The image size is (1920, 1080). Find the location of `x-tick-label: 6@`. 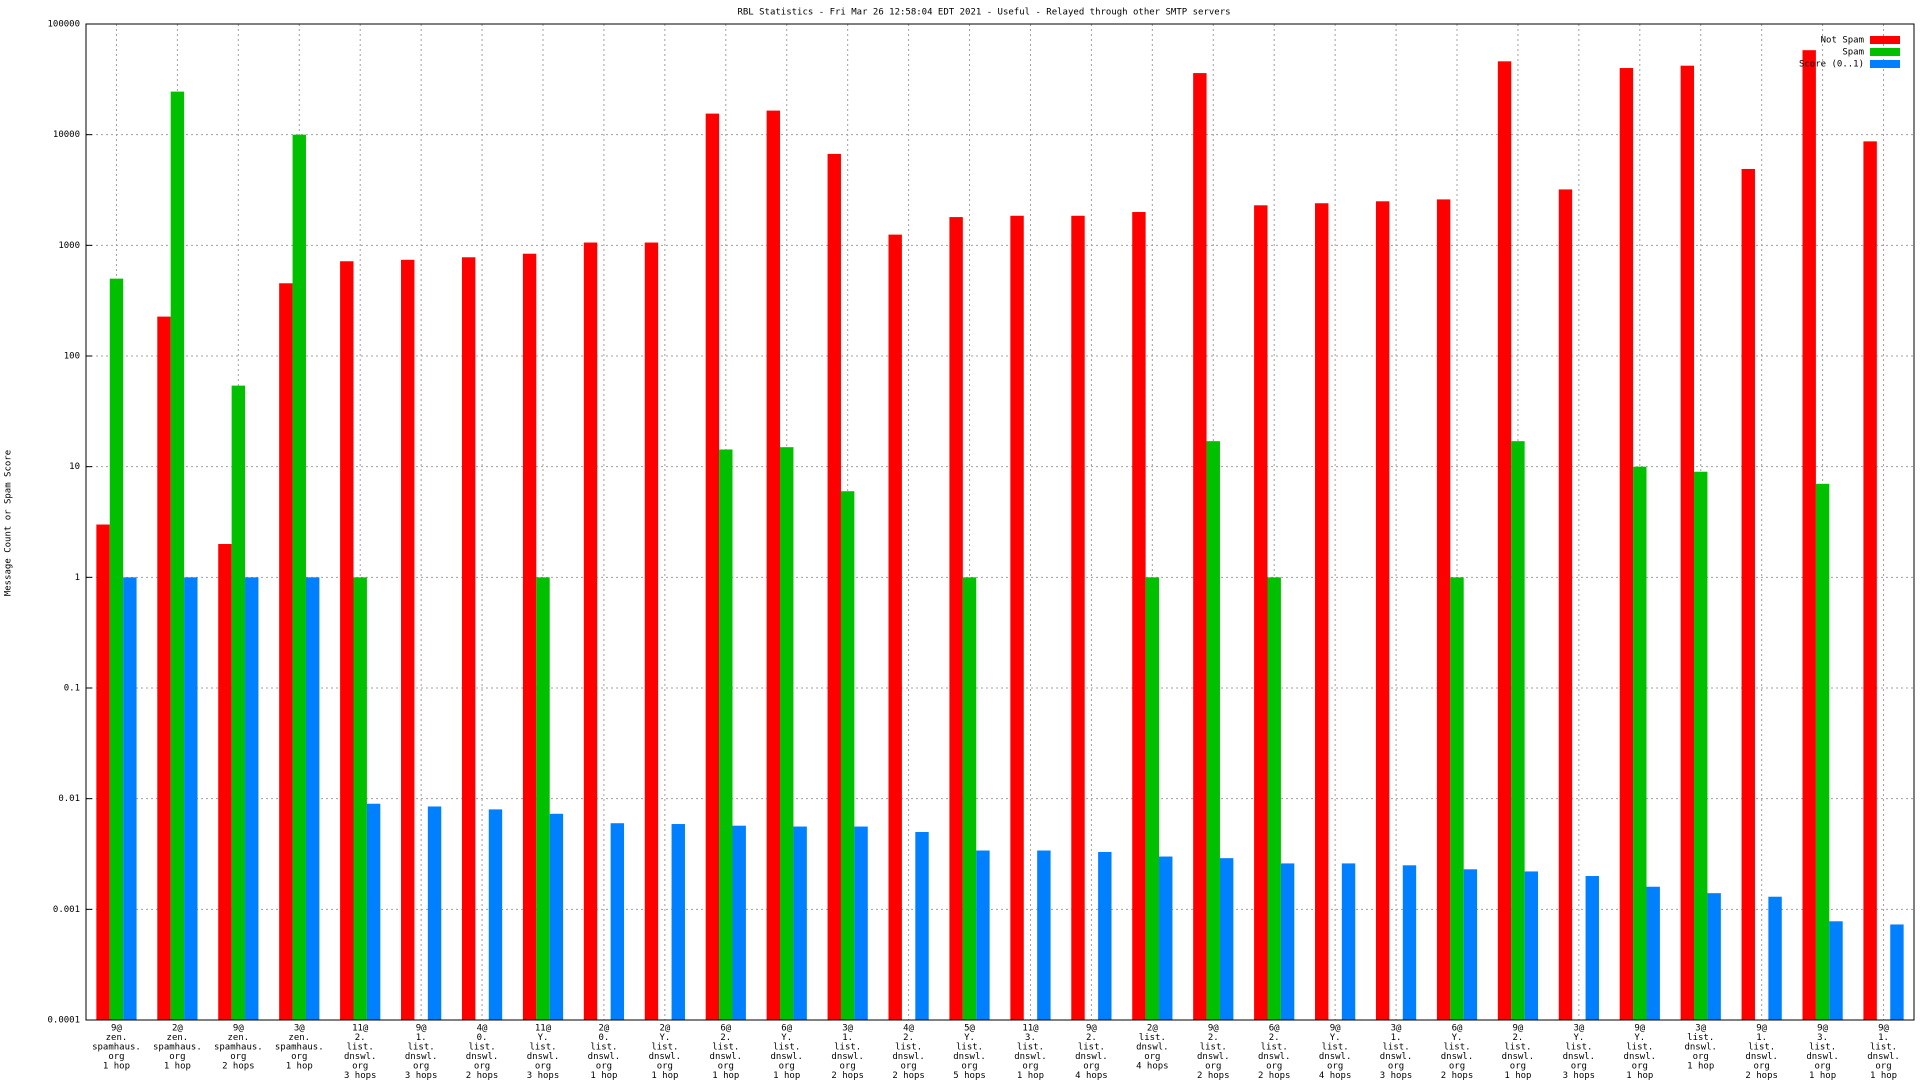

x-tick-label: 6@ is located at coordinates (1274, 1029).